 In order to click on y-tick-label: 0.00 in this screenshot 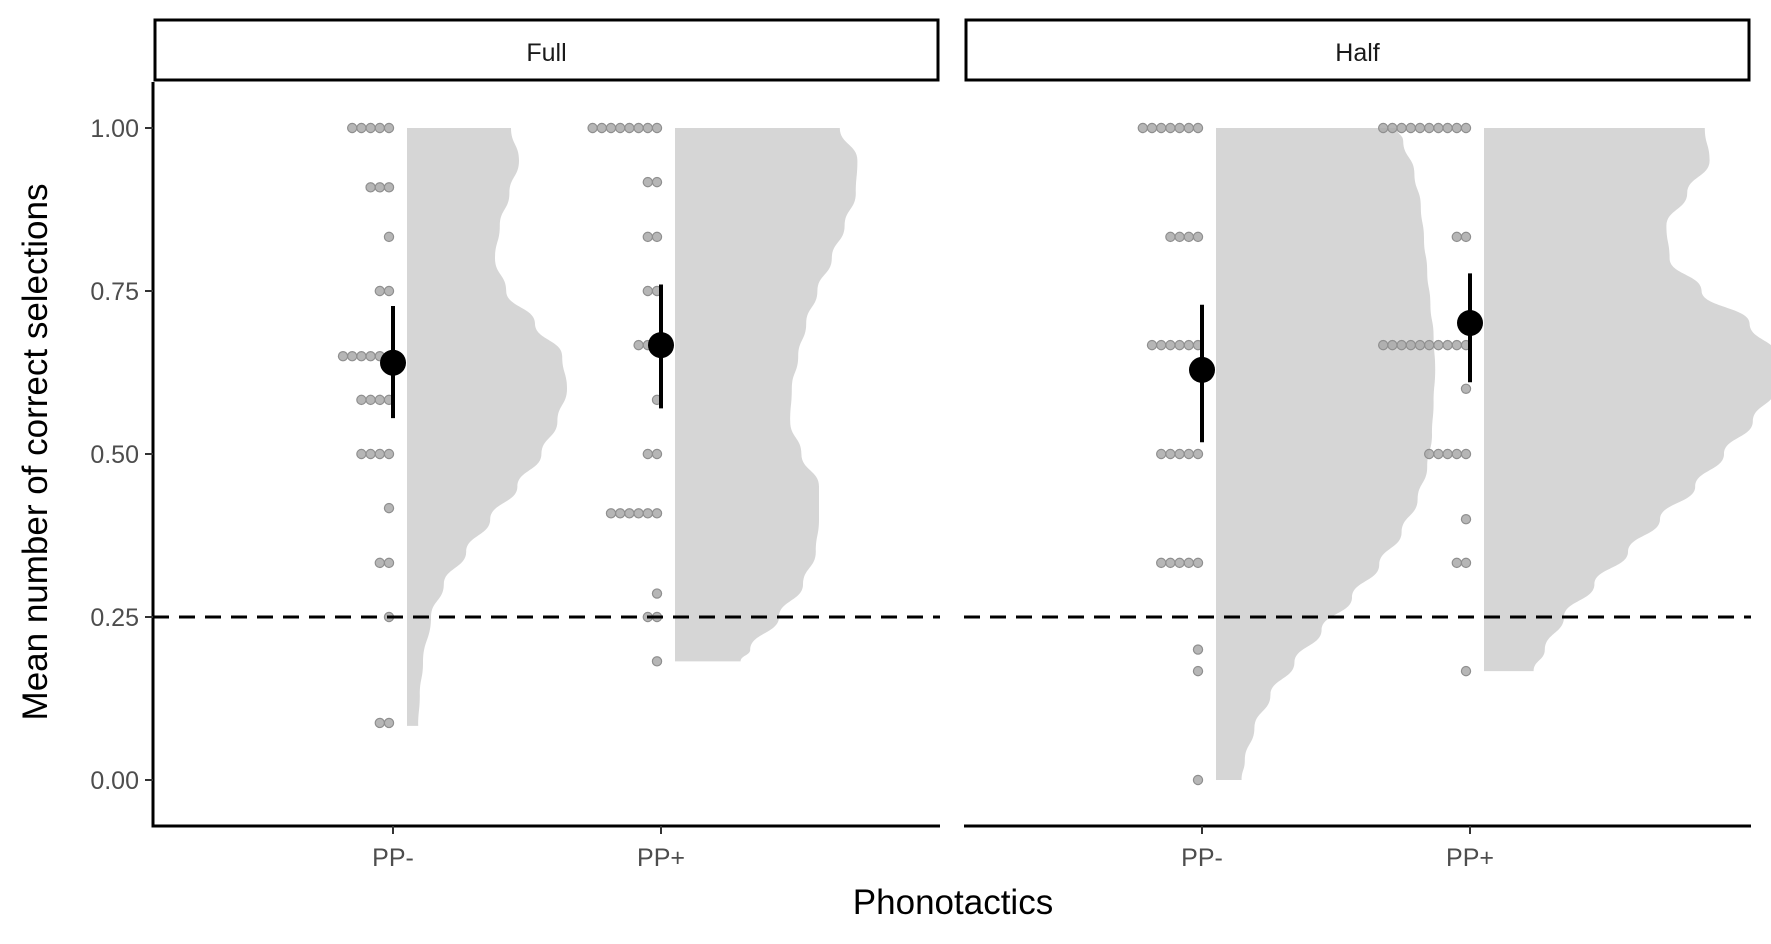, I will do `click(114, 781)`.